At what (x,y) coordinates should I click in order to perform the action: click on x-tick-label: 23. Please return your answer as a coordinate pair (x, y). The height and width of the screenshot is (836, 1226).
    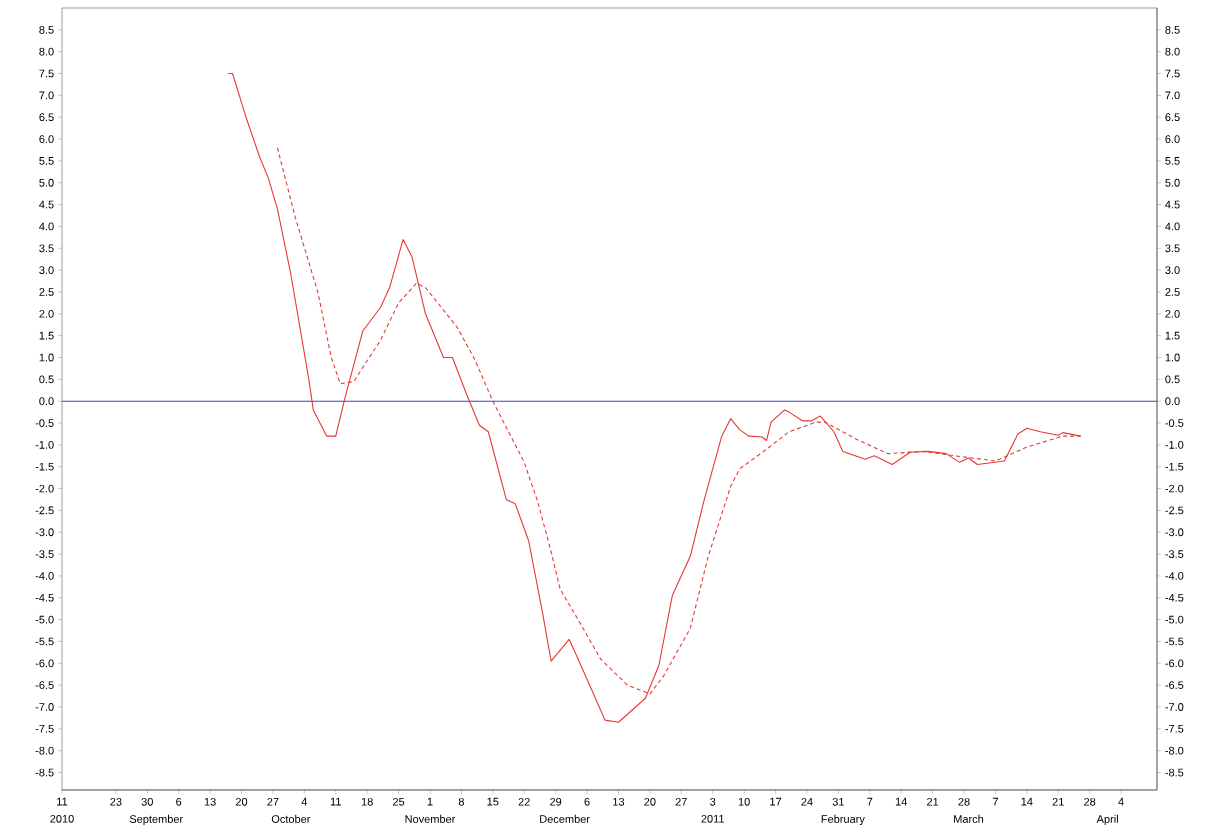
    Looking at the image, I should click on (116, 801).